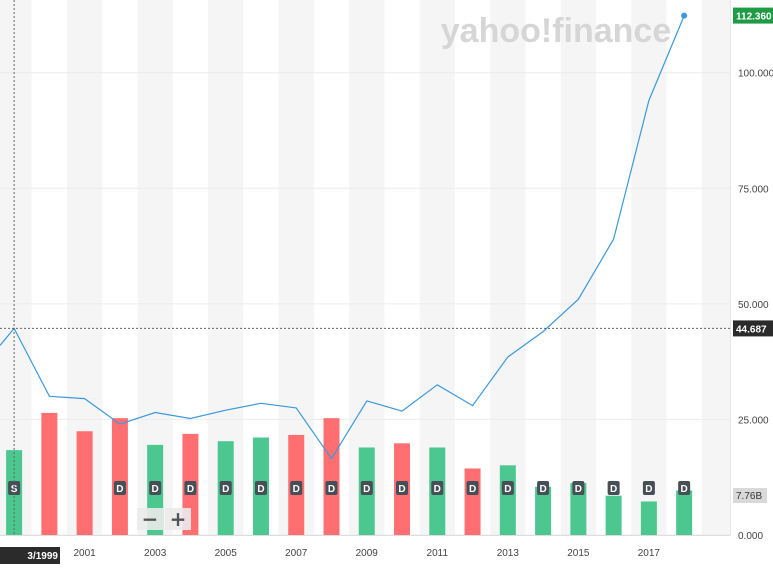 The image size is (773, 569). What do you see at coordinates (296, 553) in the screenshot?
I see `x-tick-label: 2007` at bounding box center [296, 553].